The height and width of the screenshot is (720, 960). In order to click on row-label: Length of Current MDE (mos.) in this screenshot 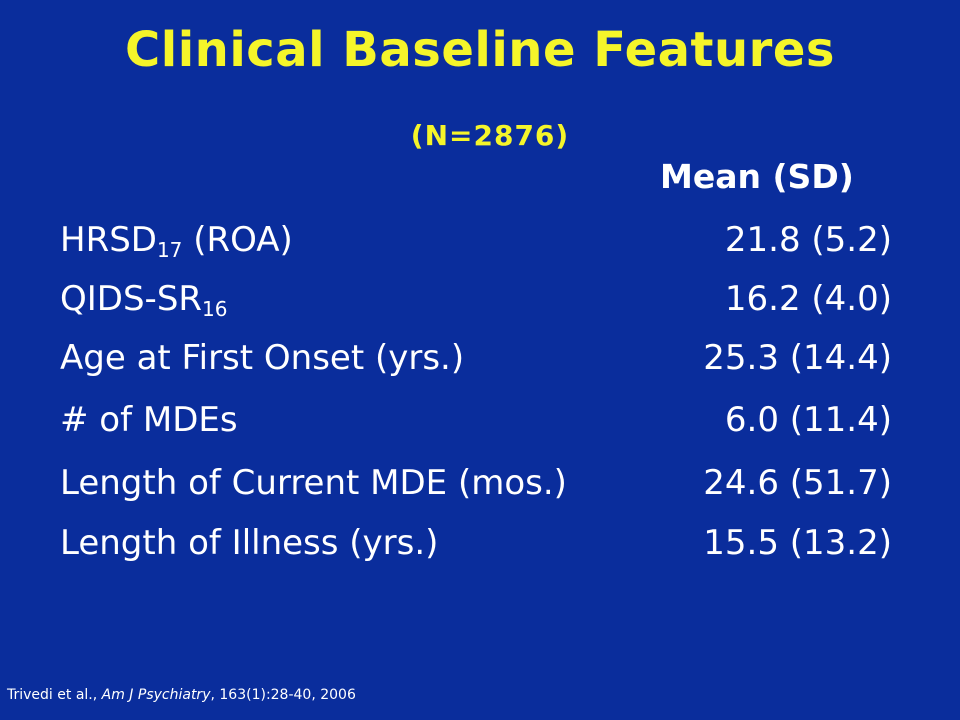, I will do `click(313, 483)`.